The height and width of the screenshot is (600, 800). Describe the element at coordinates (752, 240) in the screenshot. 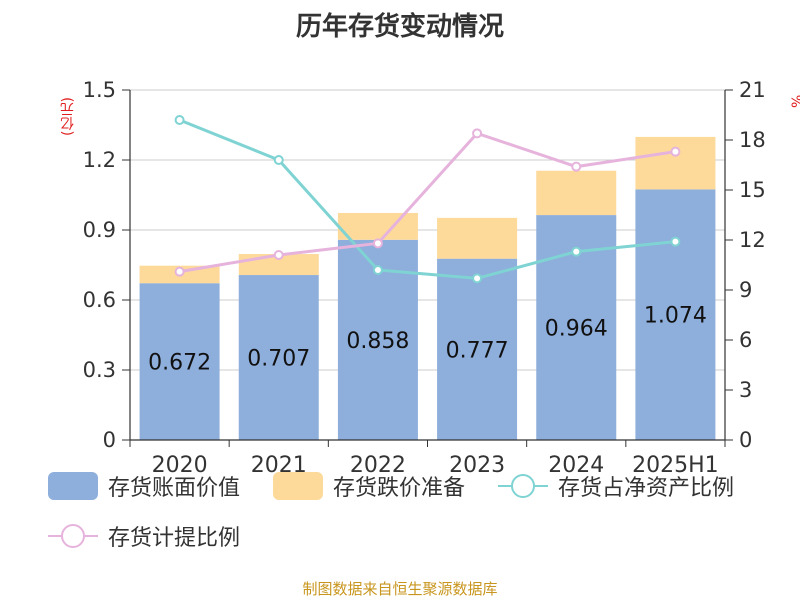

I see `y-right-tick-label: 12` at that location.